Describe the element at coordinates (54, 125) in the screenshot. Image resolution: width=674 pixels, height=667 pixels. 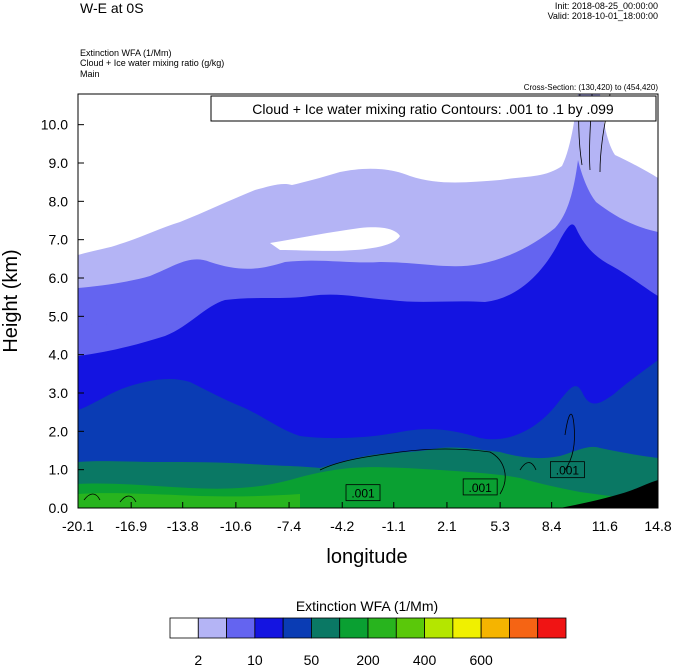
I see `y-tick-label: 10.0` at that location.